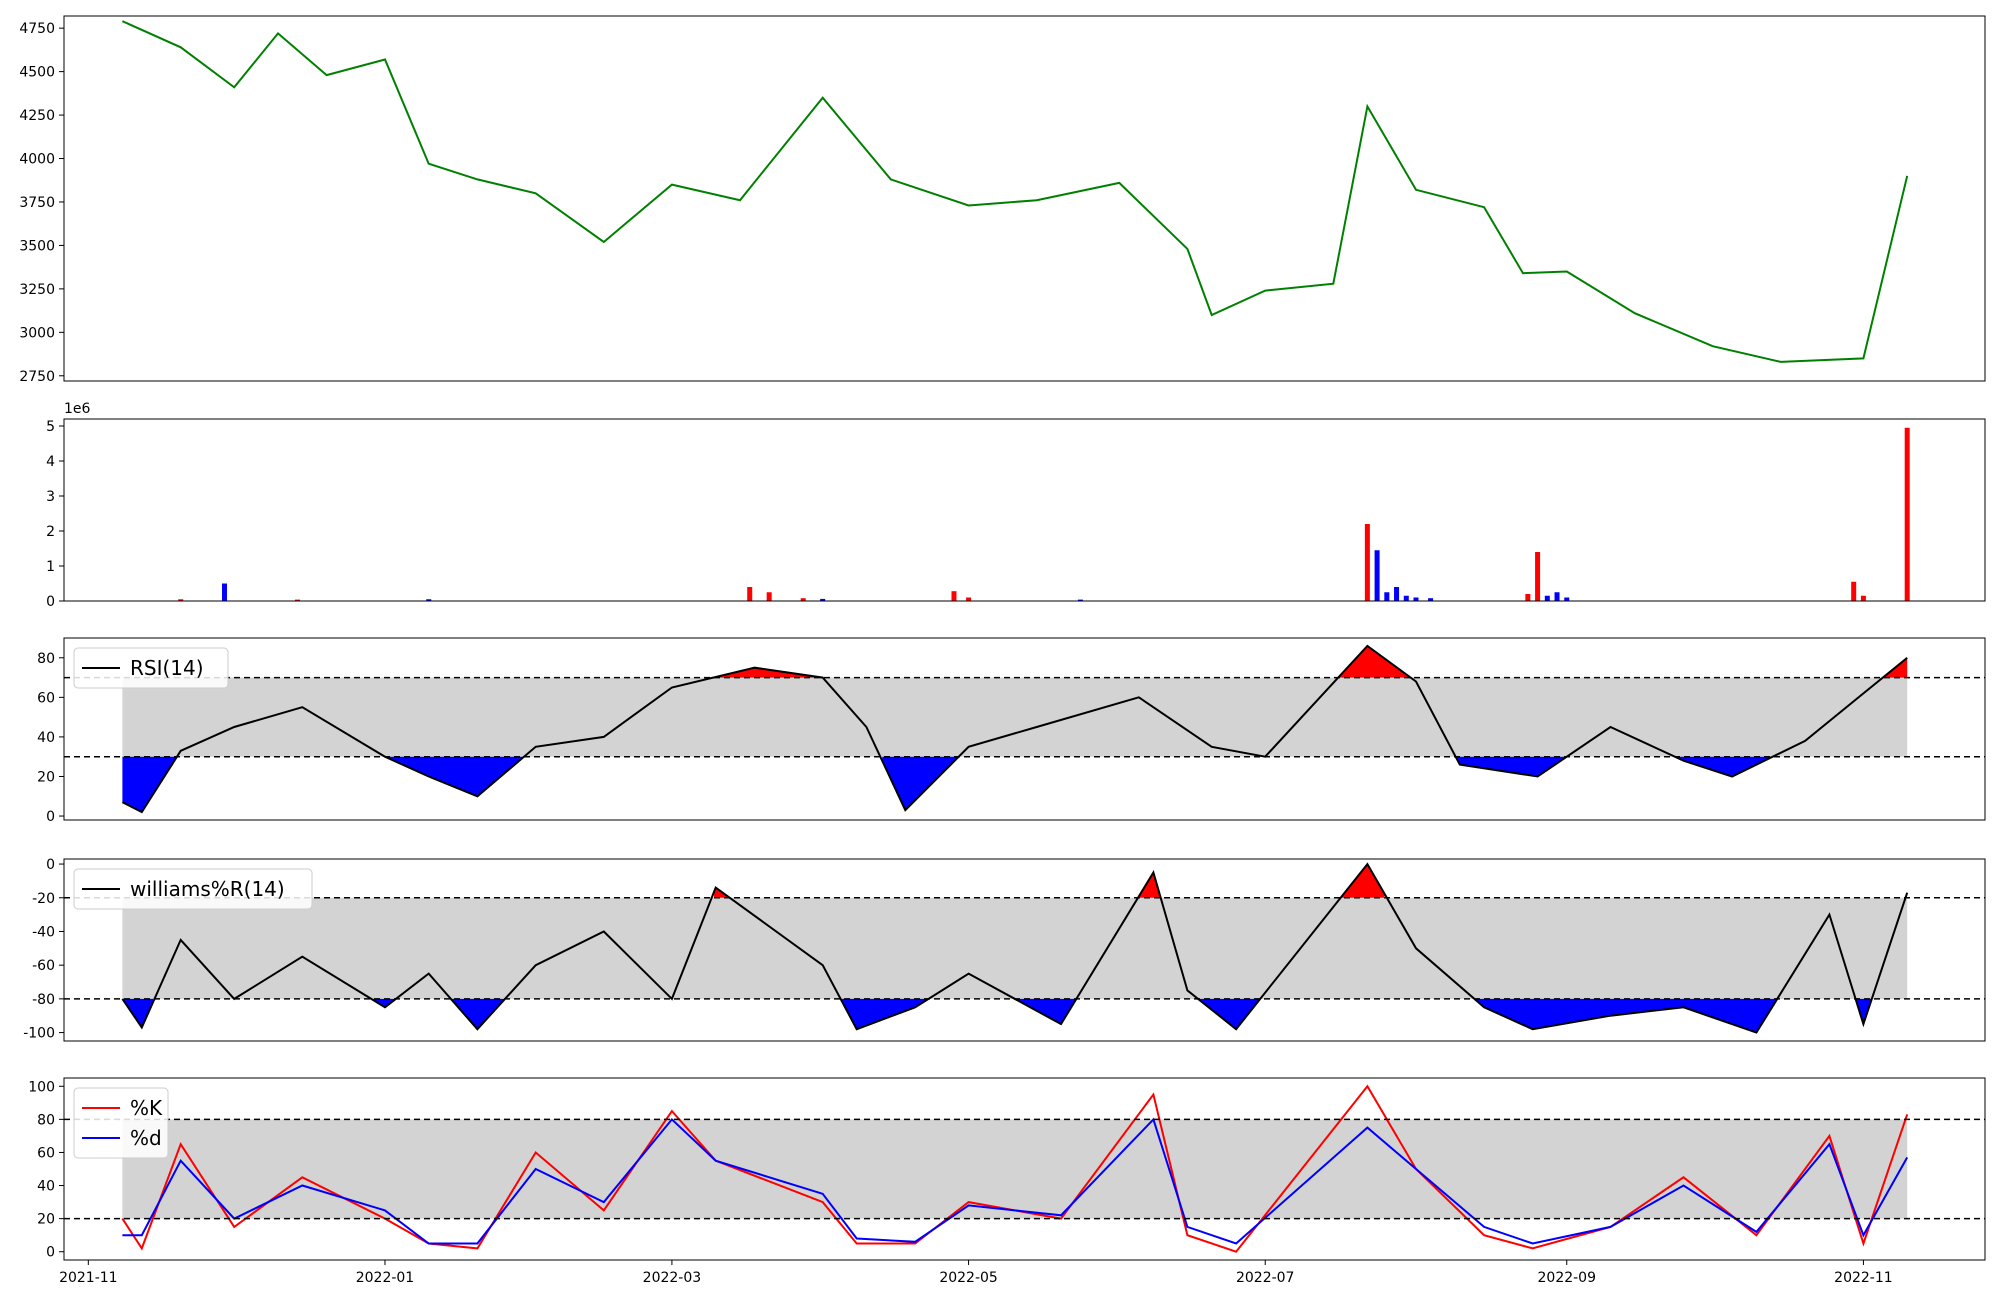 The image size is (2000, 1300). Describe the element at coordinates (37, 290) in the screenshot. I see `price-ytick-label: 3250` at that location.